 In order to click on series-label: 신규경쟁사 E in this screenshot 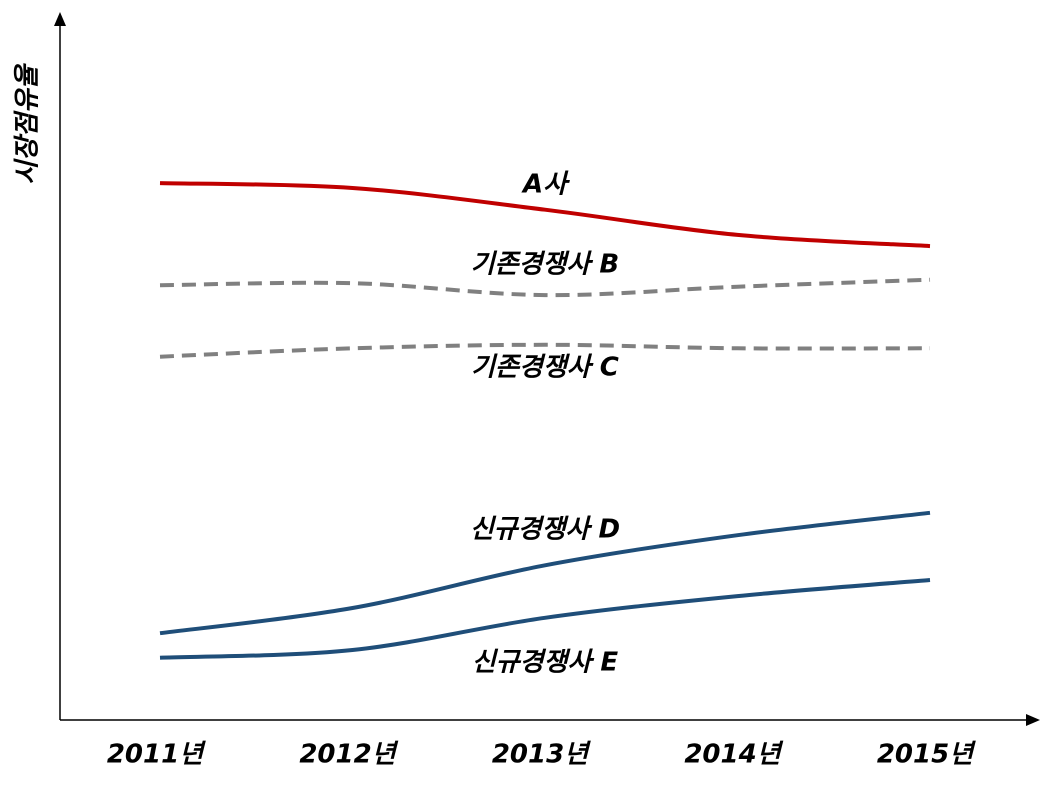, I will do `click(545, 663)`.